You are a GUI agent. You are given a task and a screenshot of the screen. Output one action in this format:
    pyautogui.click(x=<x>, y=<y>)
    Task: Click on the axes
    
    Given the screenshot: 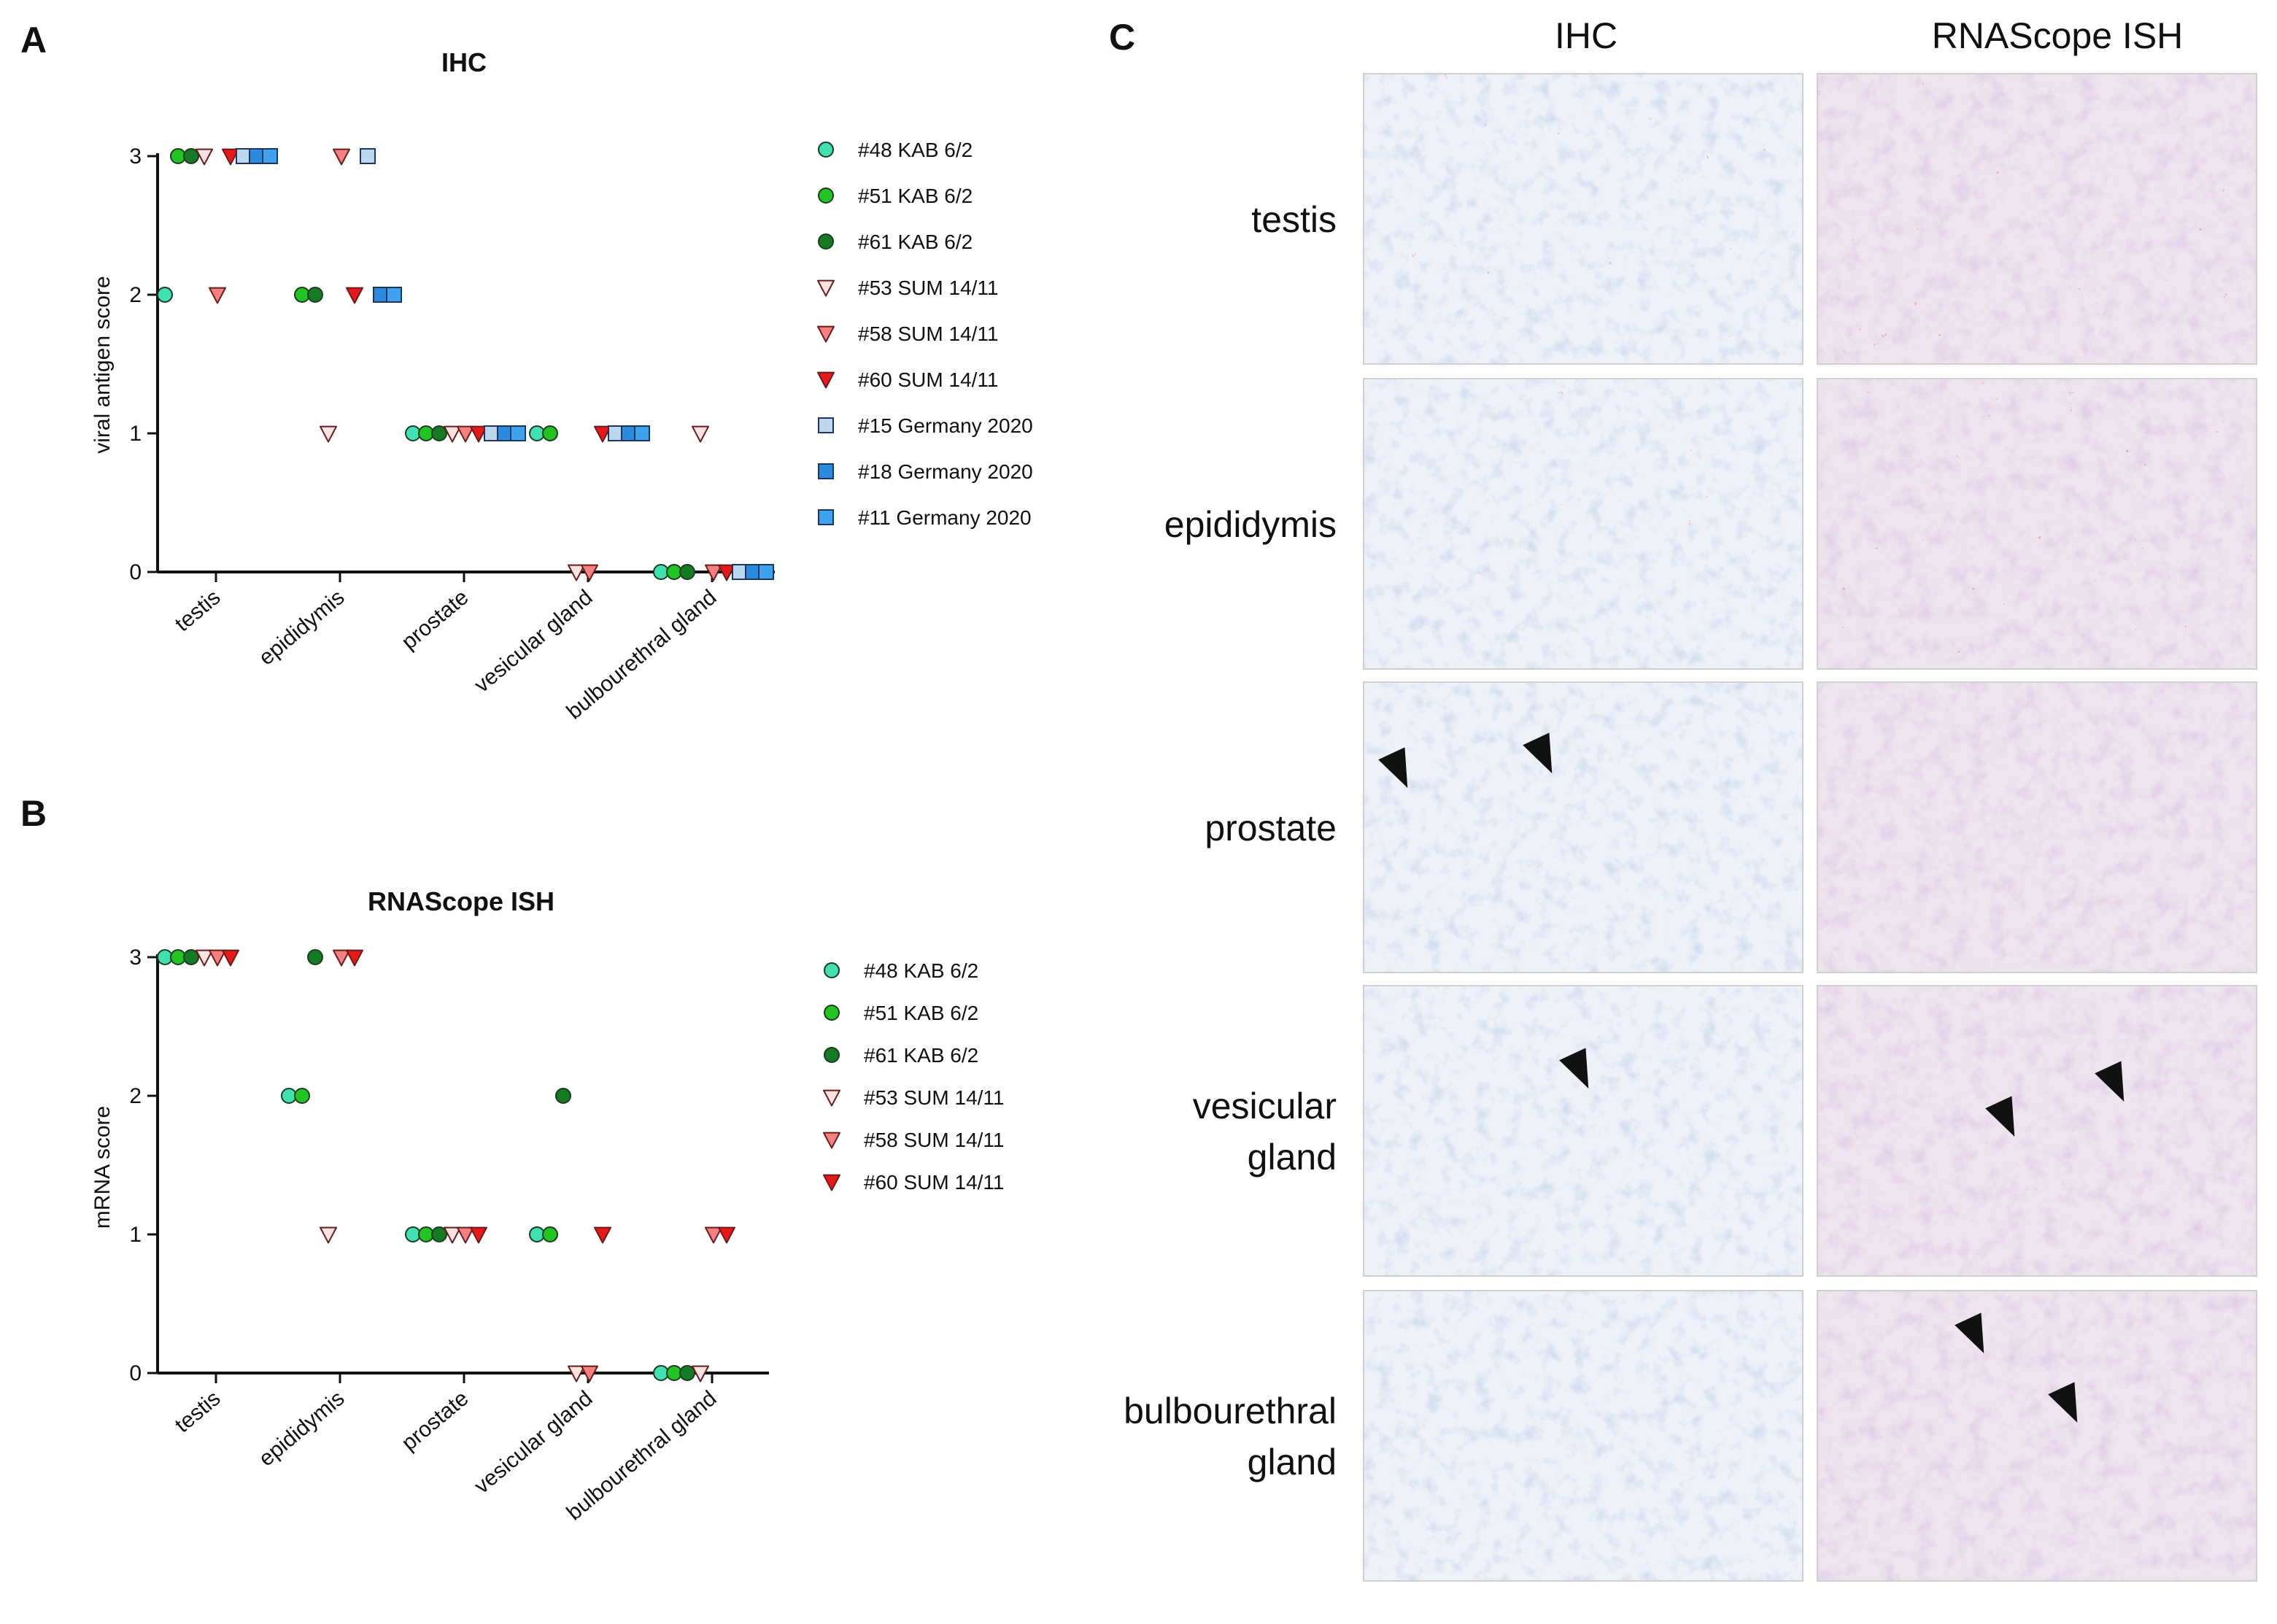 What is the action you would take?
    pyautogui.click(x=463, y=1164)
    